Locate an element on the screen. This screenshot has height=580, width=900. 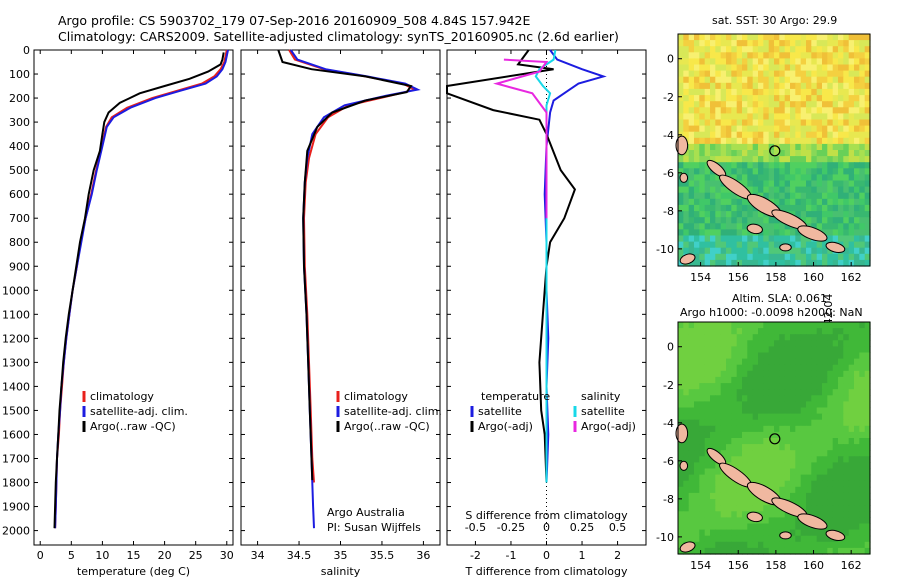
x-tick-label: 20 is located at coordinates (165, 555).